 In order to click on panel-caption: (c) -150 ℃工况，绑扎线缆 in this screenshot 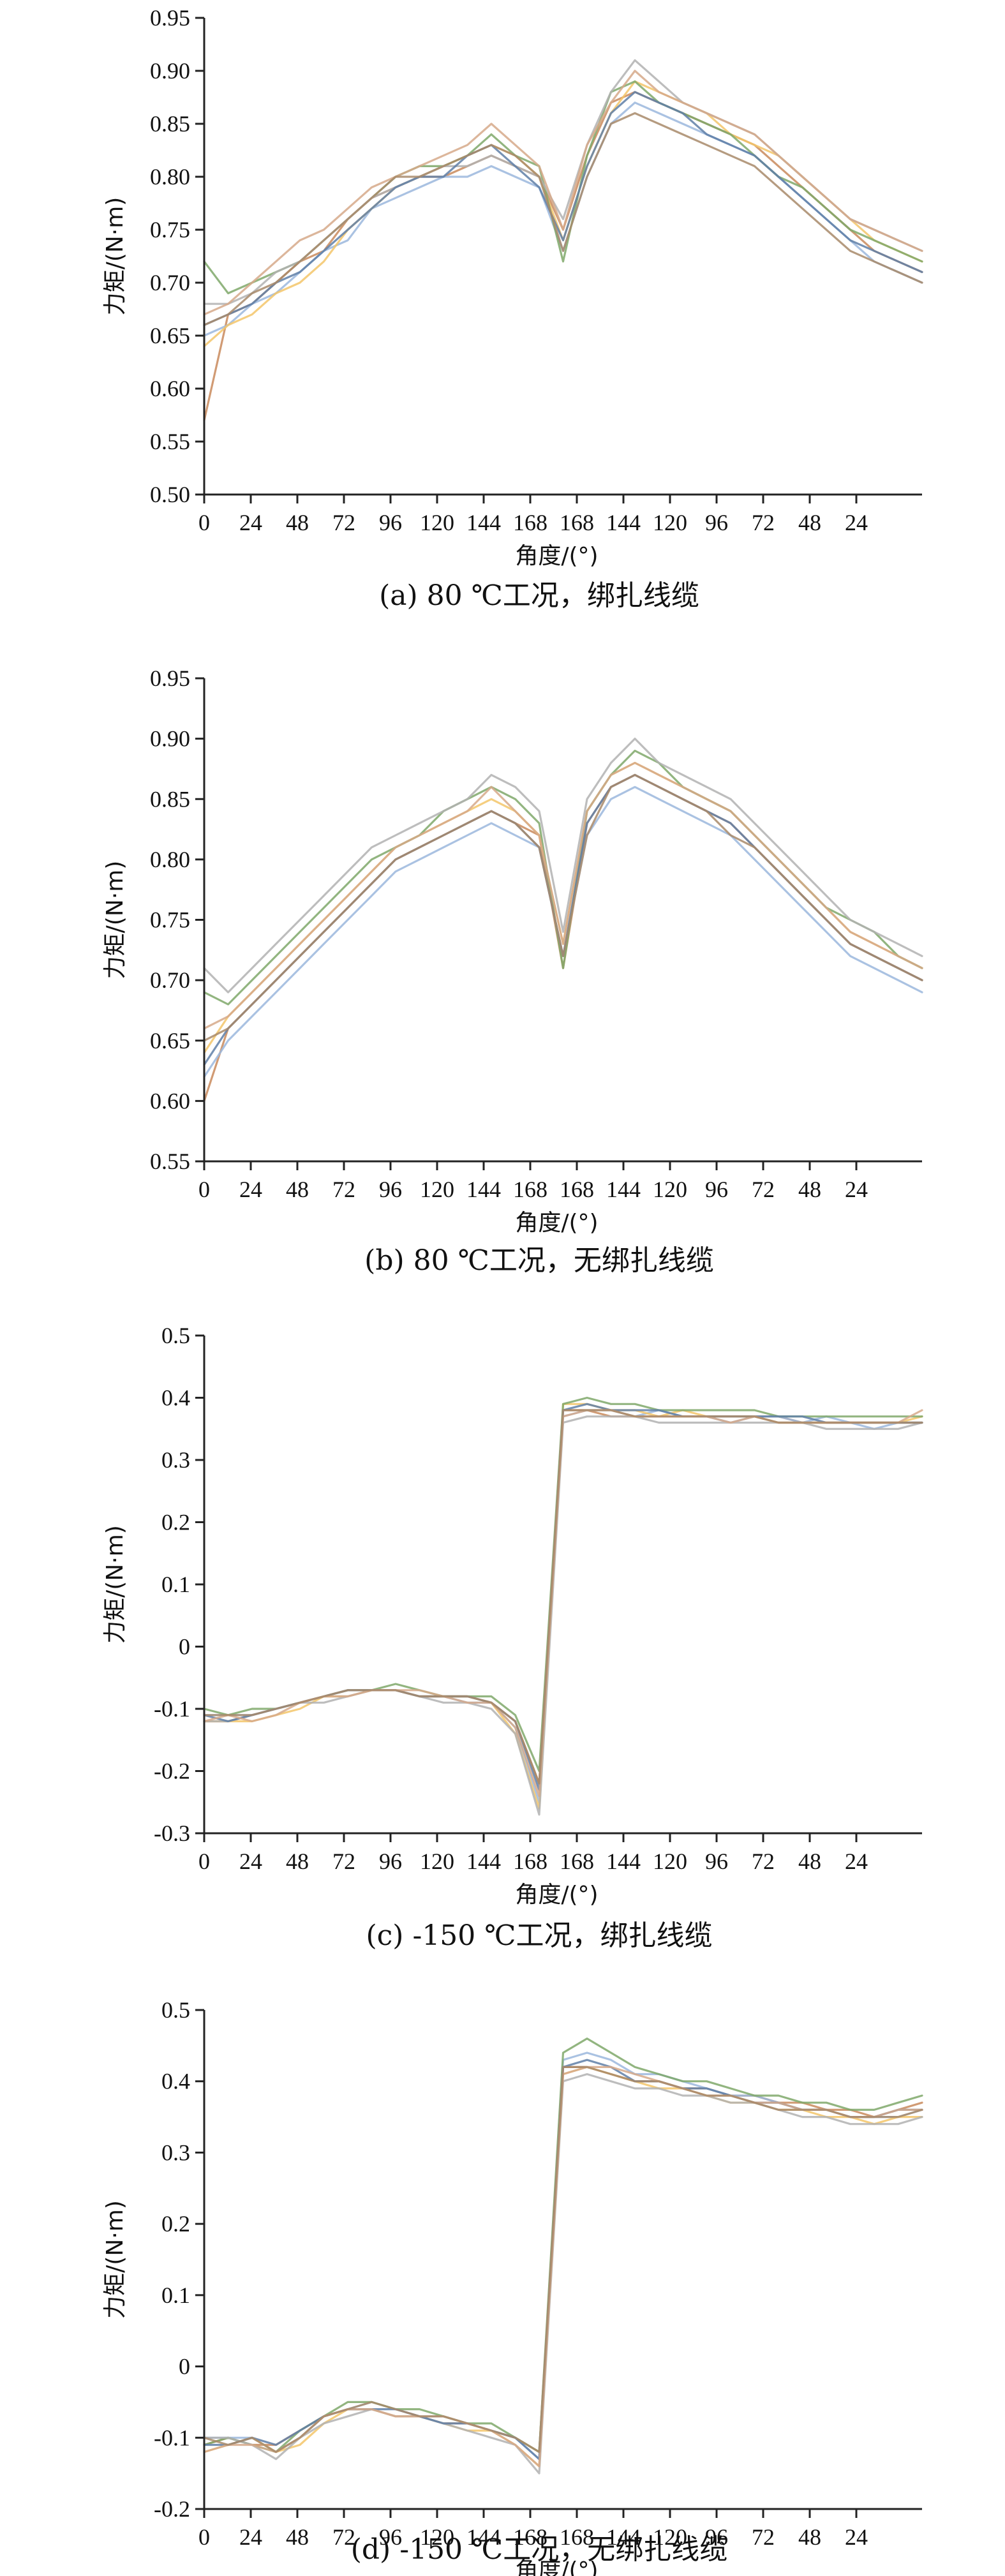, I will do `click(539, 1935)`.